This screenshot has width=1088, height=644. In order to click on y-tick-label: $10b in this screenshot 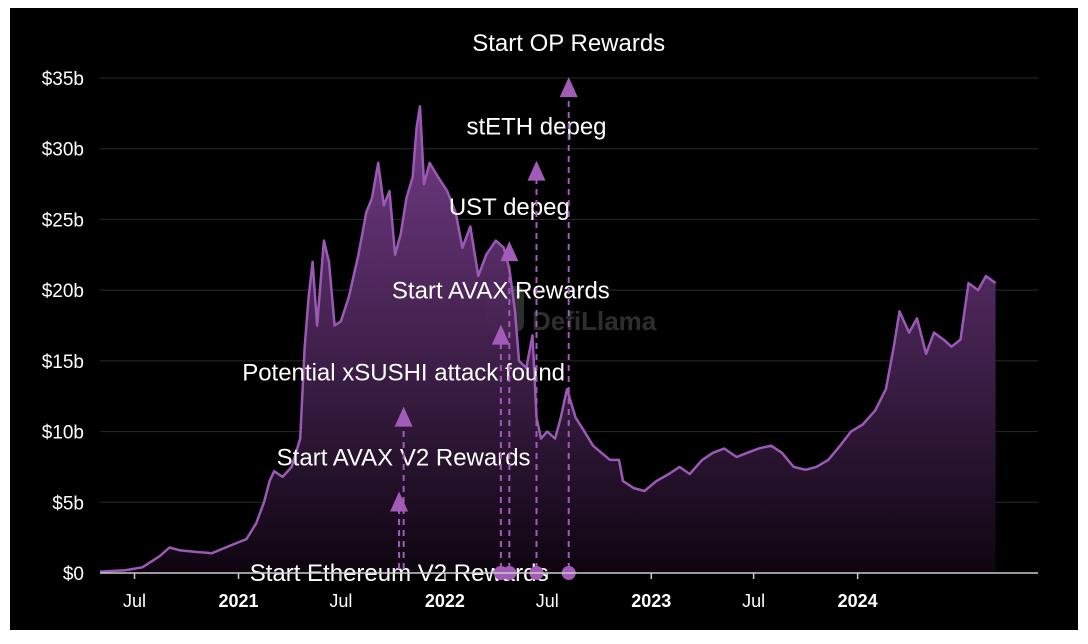, I will do `click(63, 433)`.